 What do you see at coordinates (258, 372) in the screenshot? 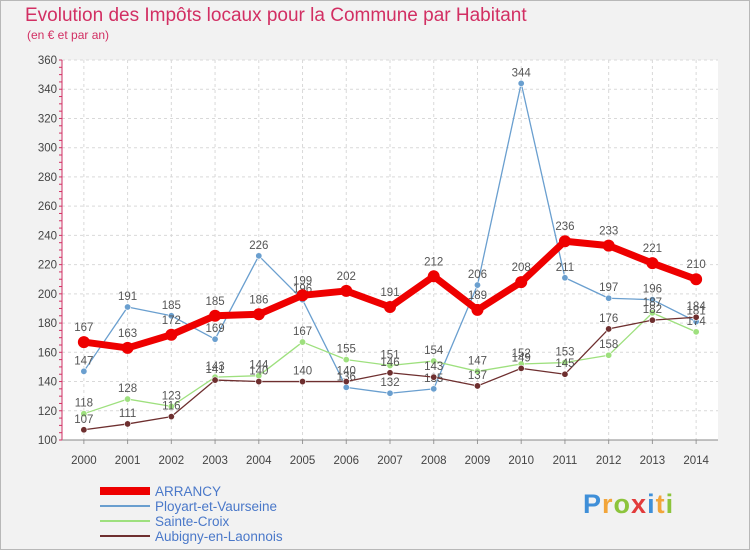
I see `data-label-aubigny-en-laonnois-2004: 140` at bounding box center [258, 372].